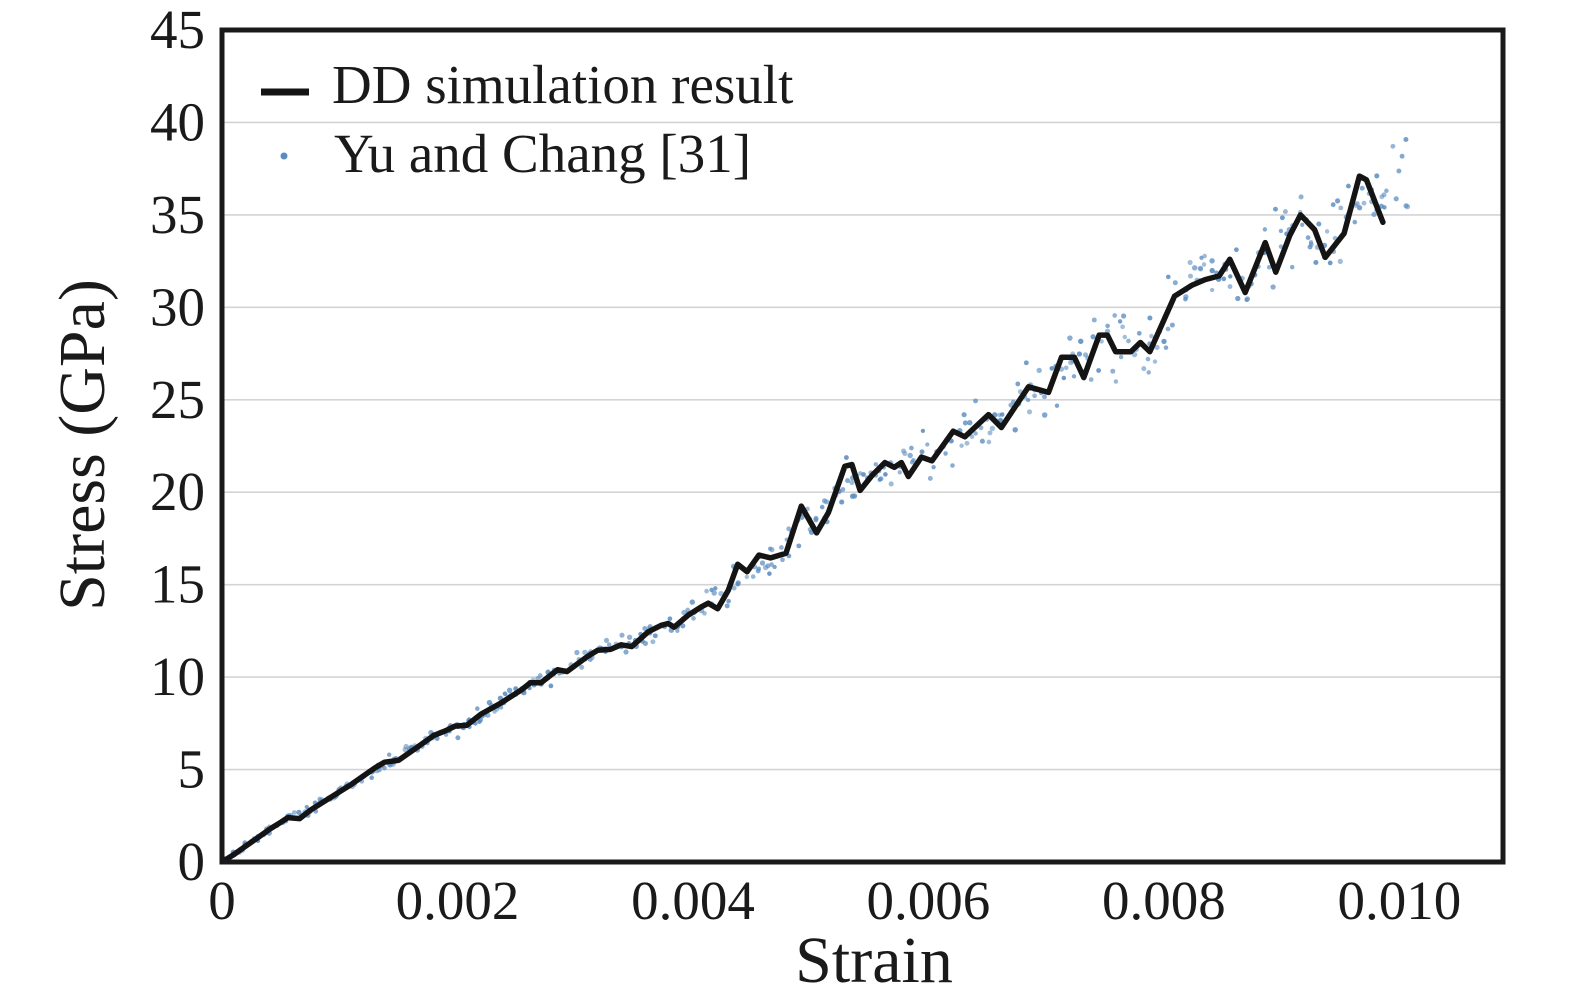  What do you see at coordinates (82, 445) in the screenshot?
I see `y-axis-title: Stress (GPa)` at bounding box center [82, 445].